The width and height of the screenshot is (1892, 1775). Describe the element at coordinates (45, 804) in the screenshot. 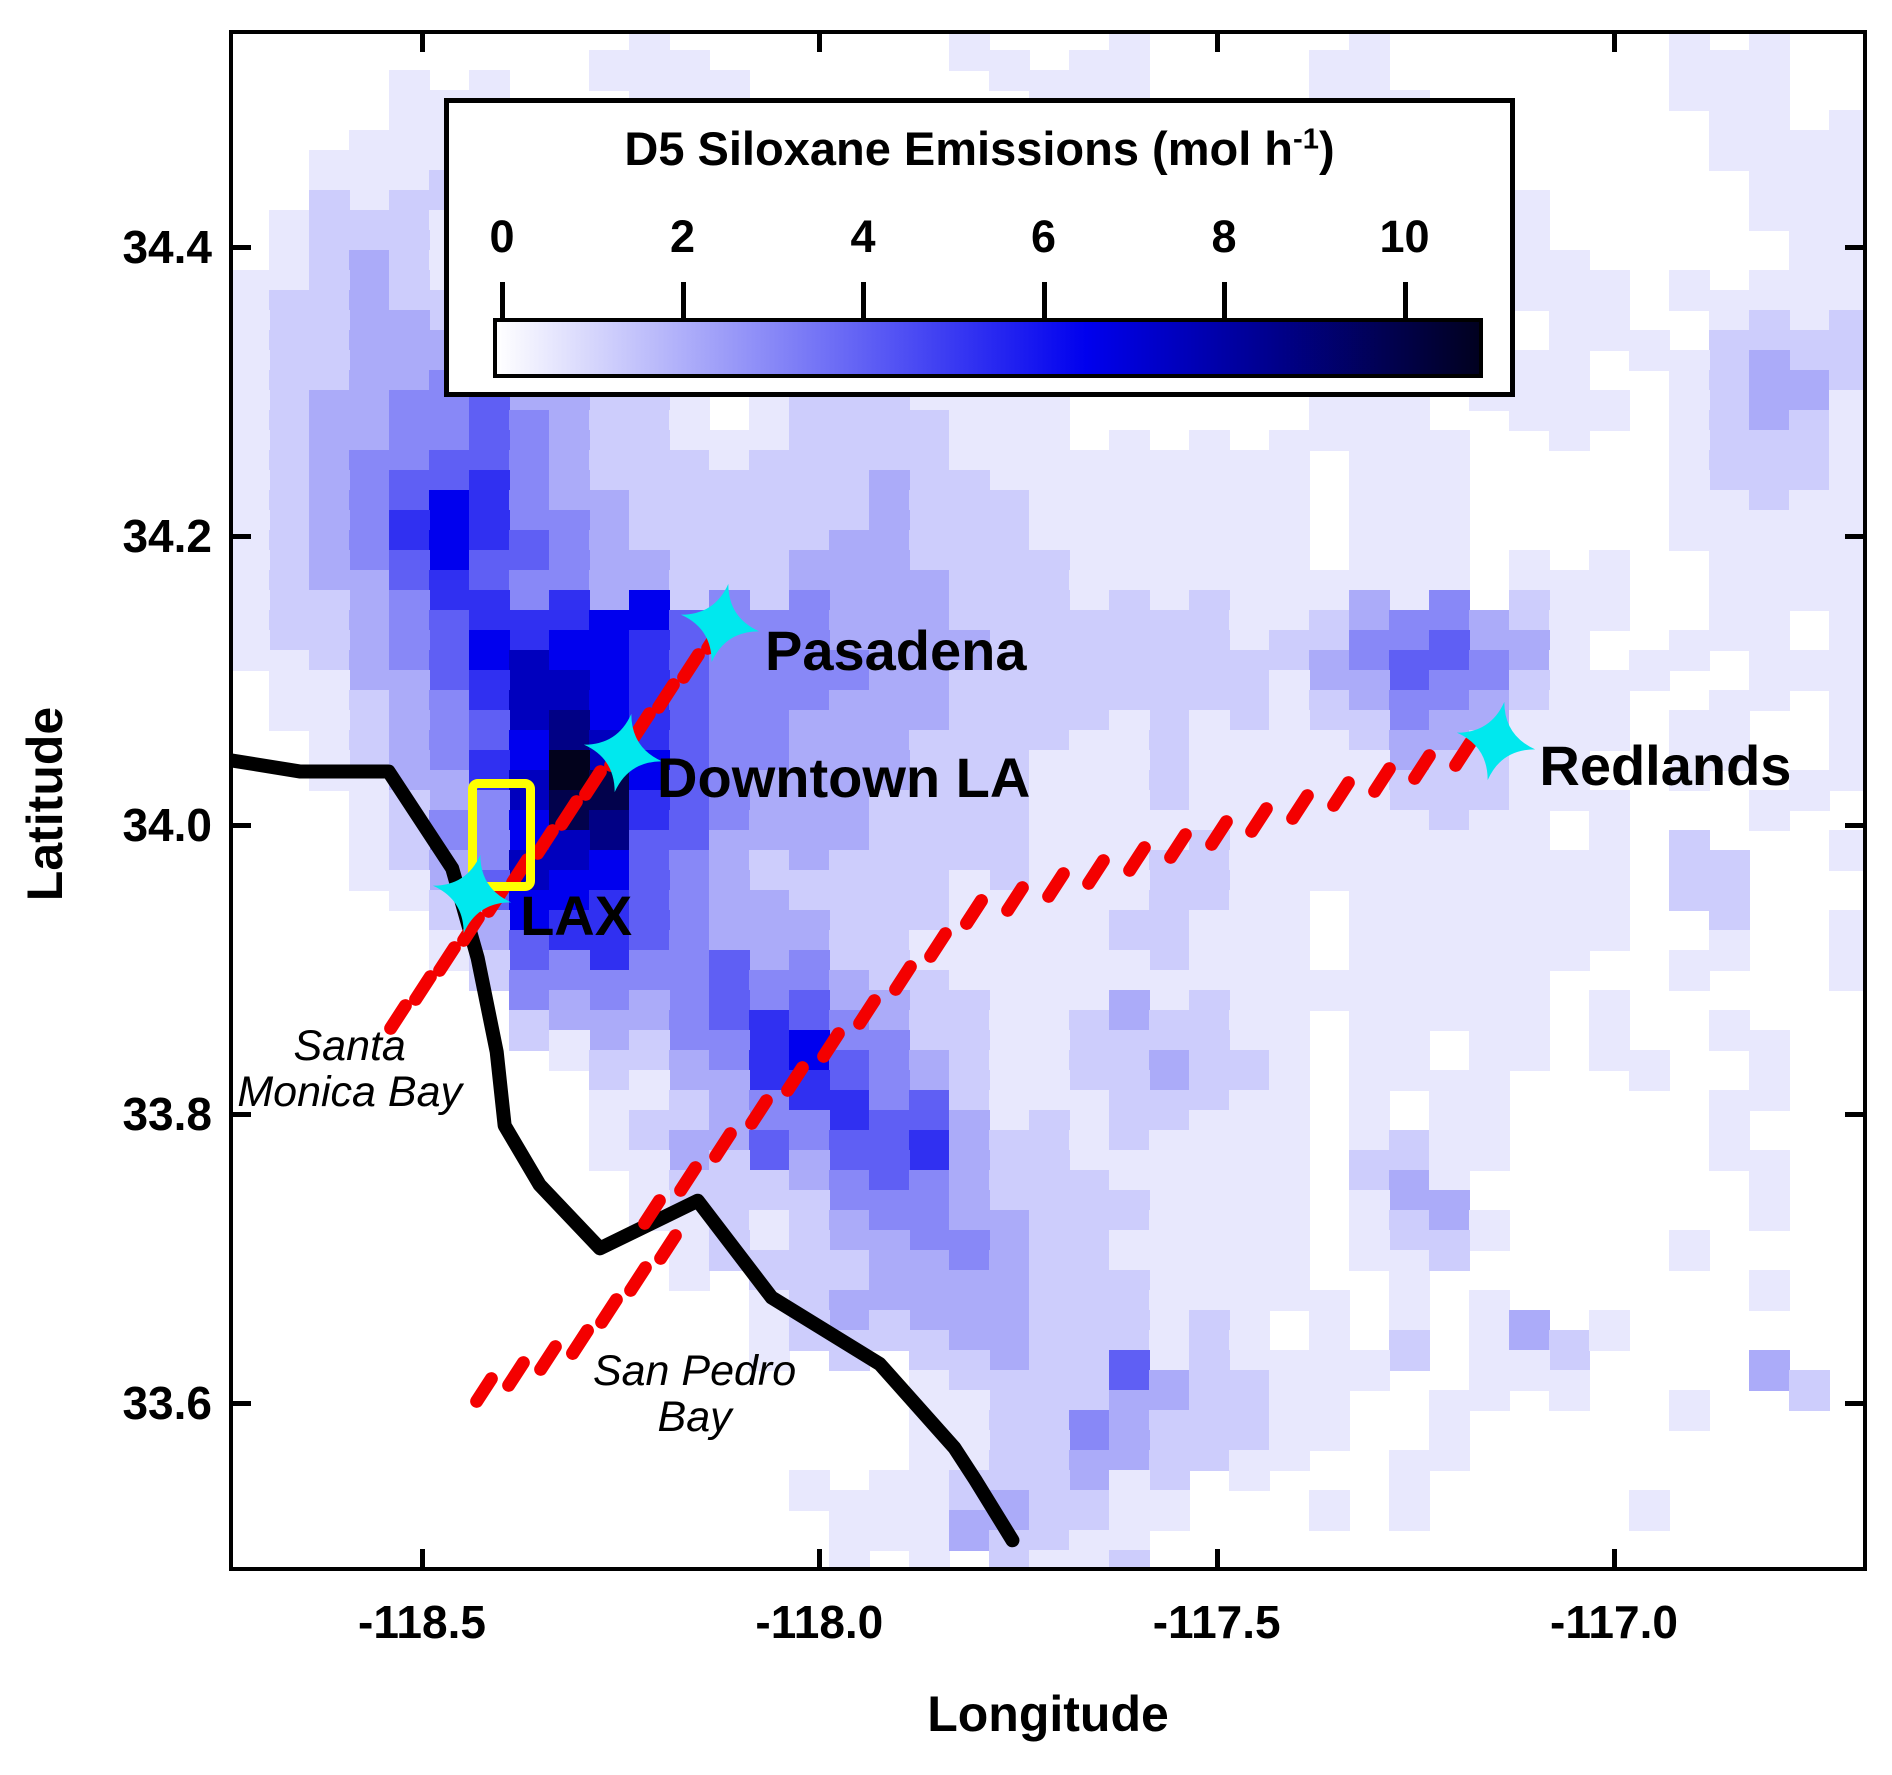

I see `y-axis-title: Latitude` at that location.